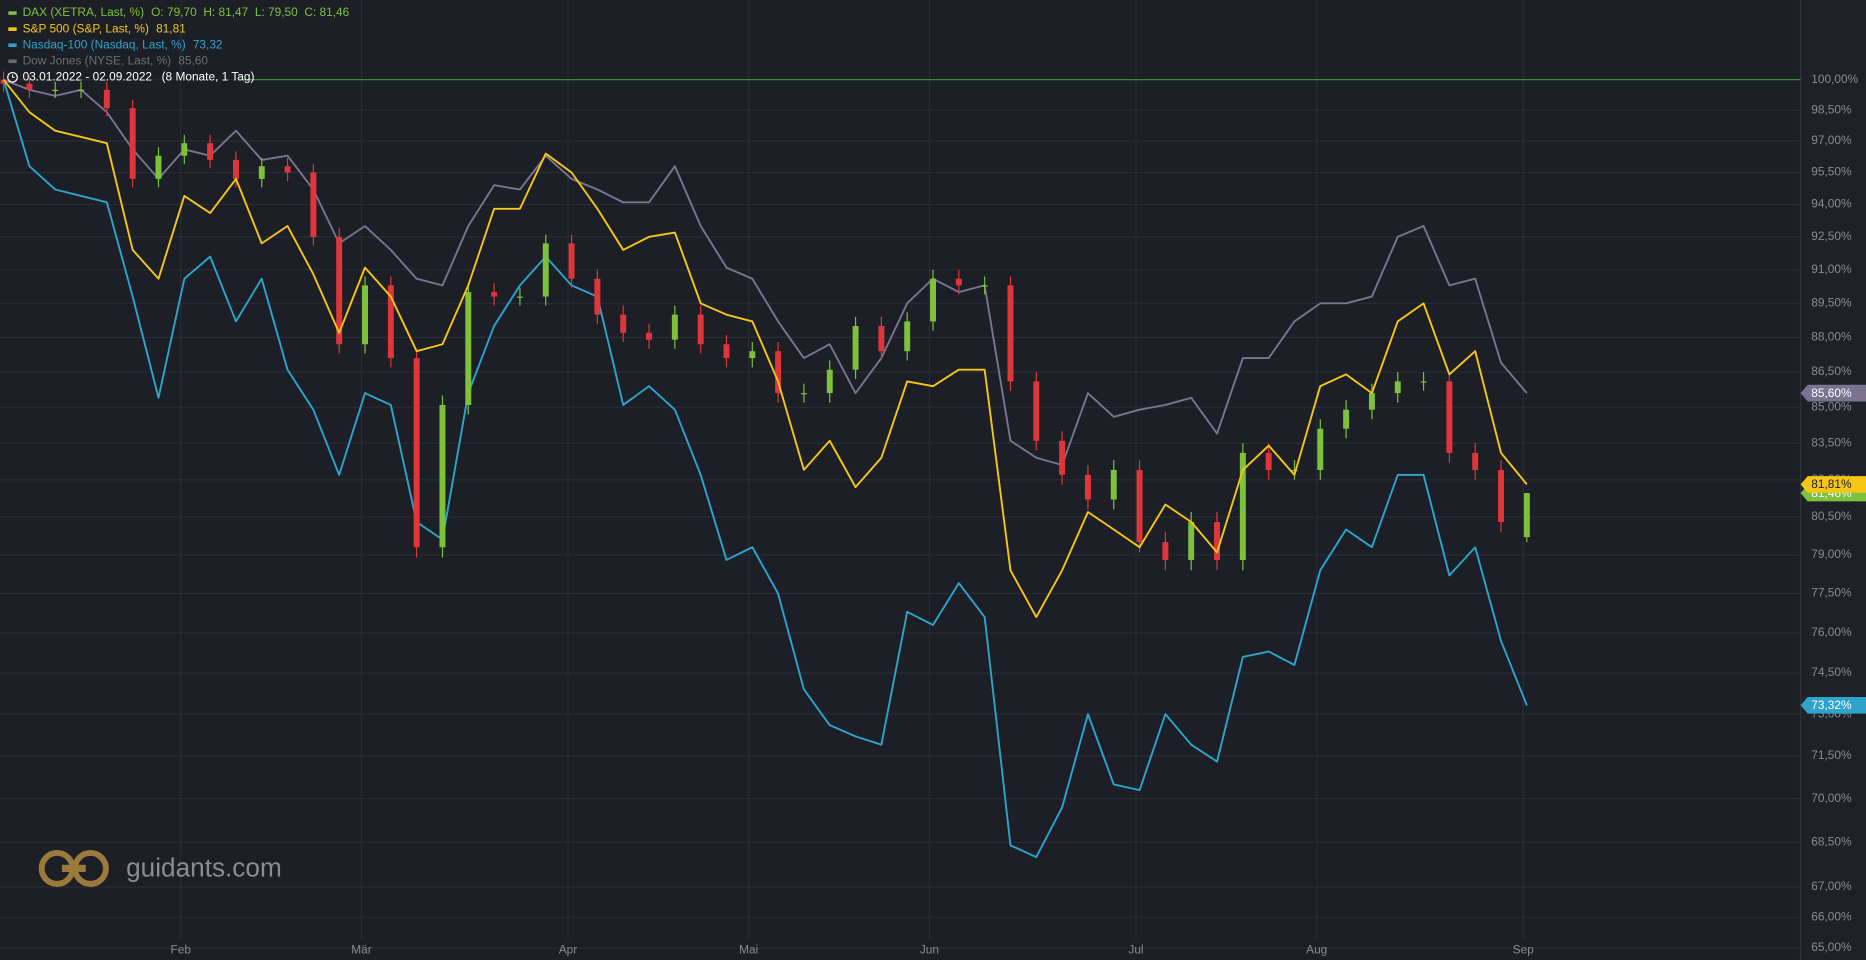 Image resolution: width=1866 pixels, height=960 pixels. What do you see at coordinates (1831, 204) in the screenshot?
I see `y-tick-label: 94,00%` at bounding box center [1831, 204].